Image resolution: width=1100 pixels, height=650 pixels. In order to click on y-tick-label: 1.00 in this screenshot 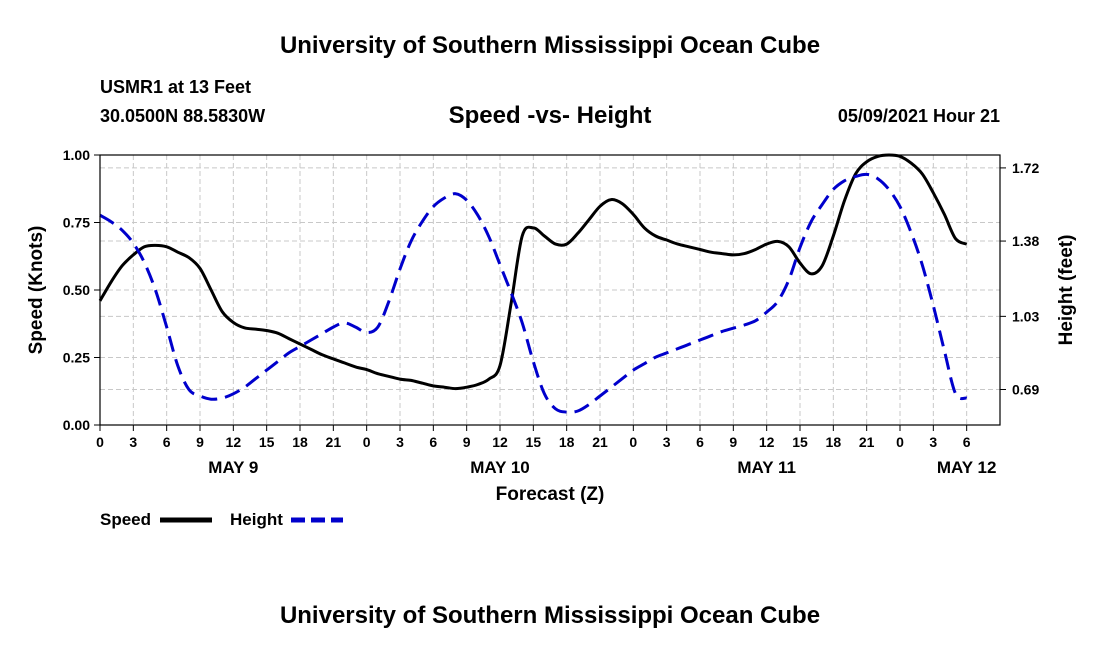, I will do `click(76, 155)`.